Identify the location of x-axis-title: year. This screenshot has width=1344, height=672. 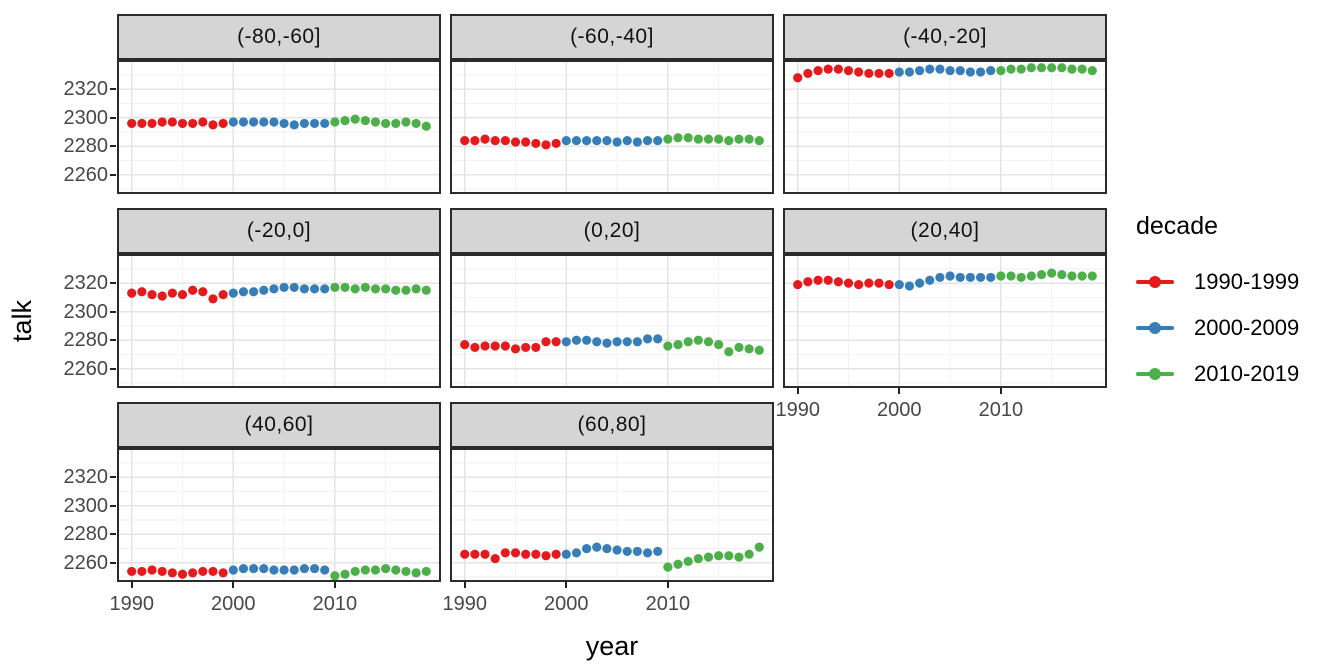
(612, 646).